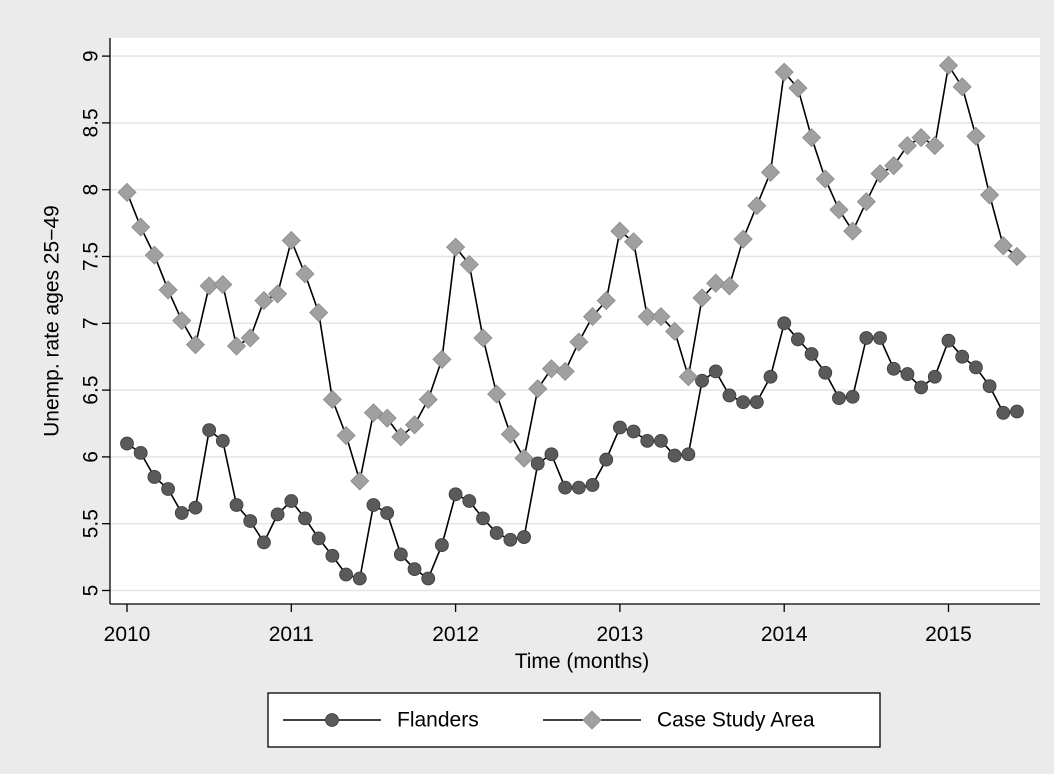 The width and height of the screenshot is (1054, 779). I want to click on x-axis: 2010 2011 2012 2013 2014 2015, so click(572, 624).